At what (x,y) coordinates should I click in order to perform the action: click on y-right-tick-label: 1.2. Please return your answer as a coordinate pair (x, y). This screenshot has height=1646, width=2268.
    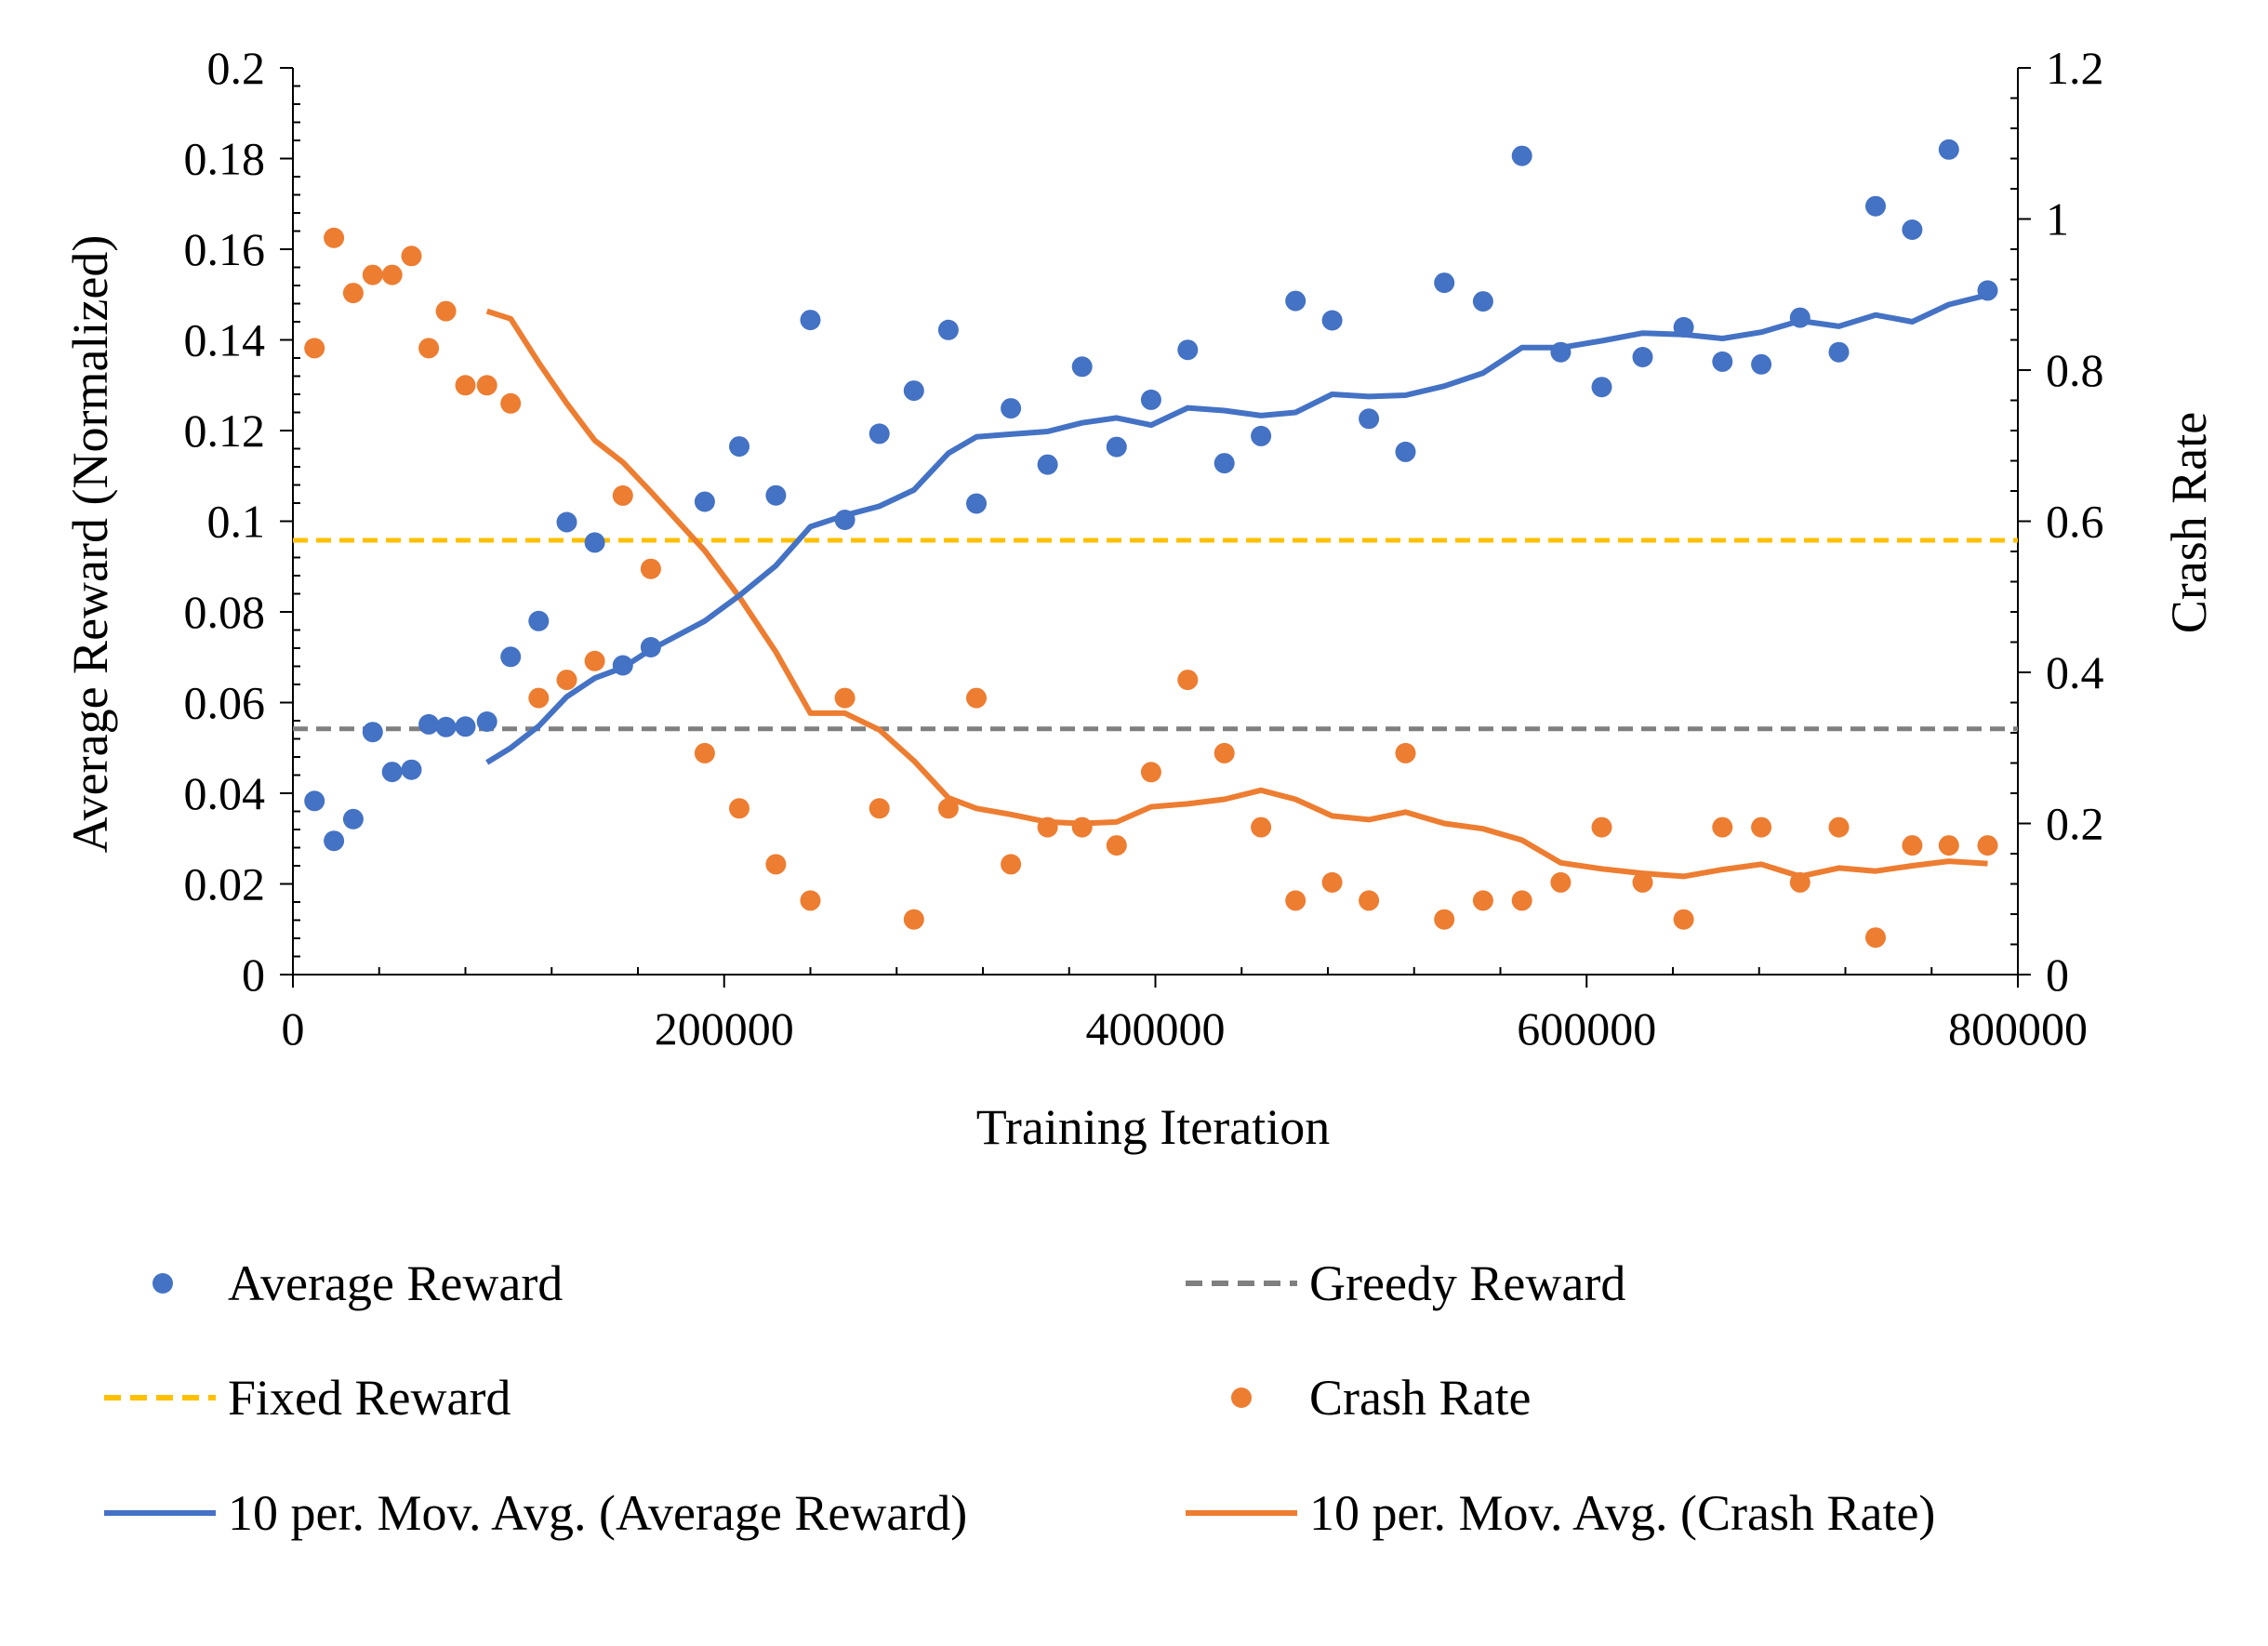
    Looking at the image, I should click on (2075, 68).